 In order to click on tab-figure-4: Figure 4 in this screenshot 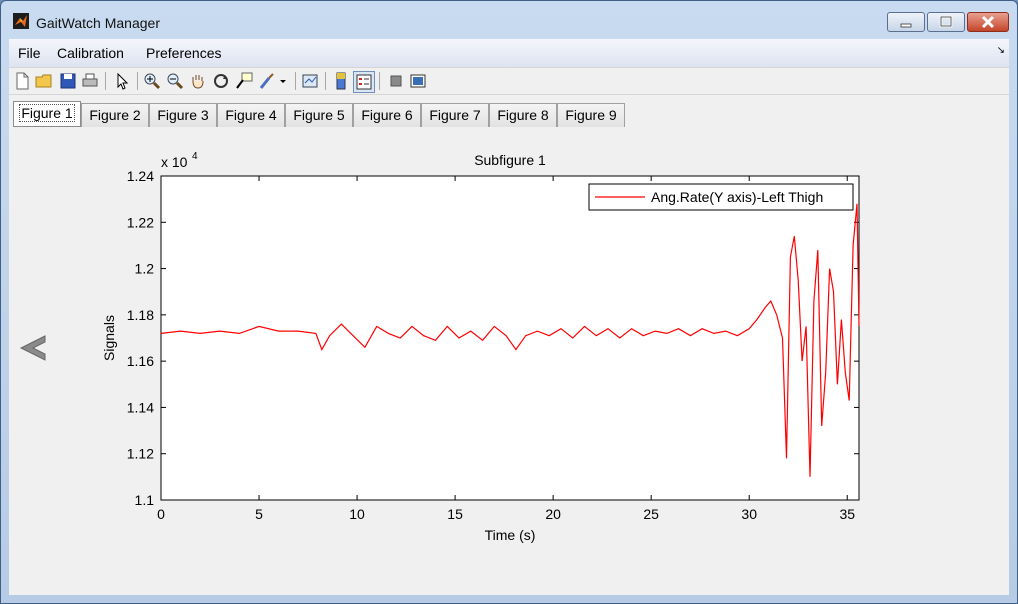, I will do `click(251, 115)`.